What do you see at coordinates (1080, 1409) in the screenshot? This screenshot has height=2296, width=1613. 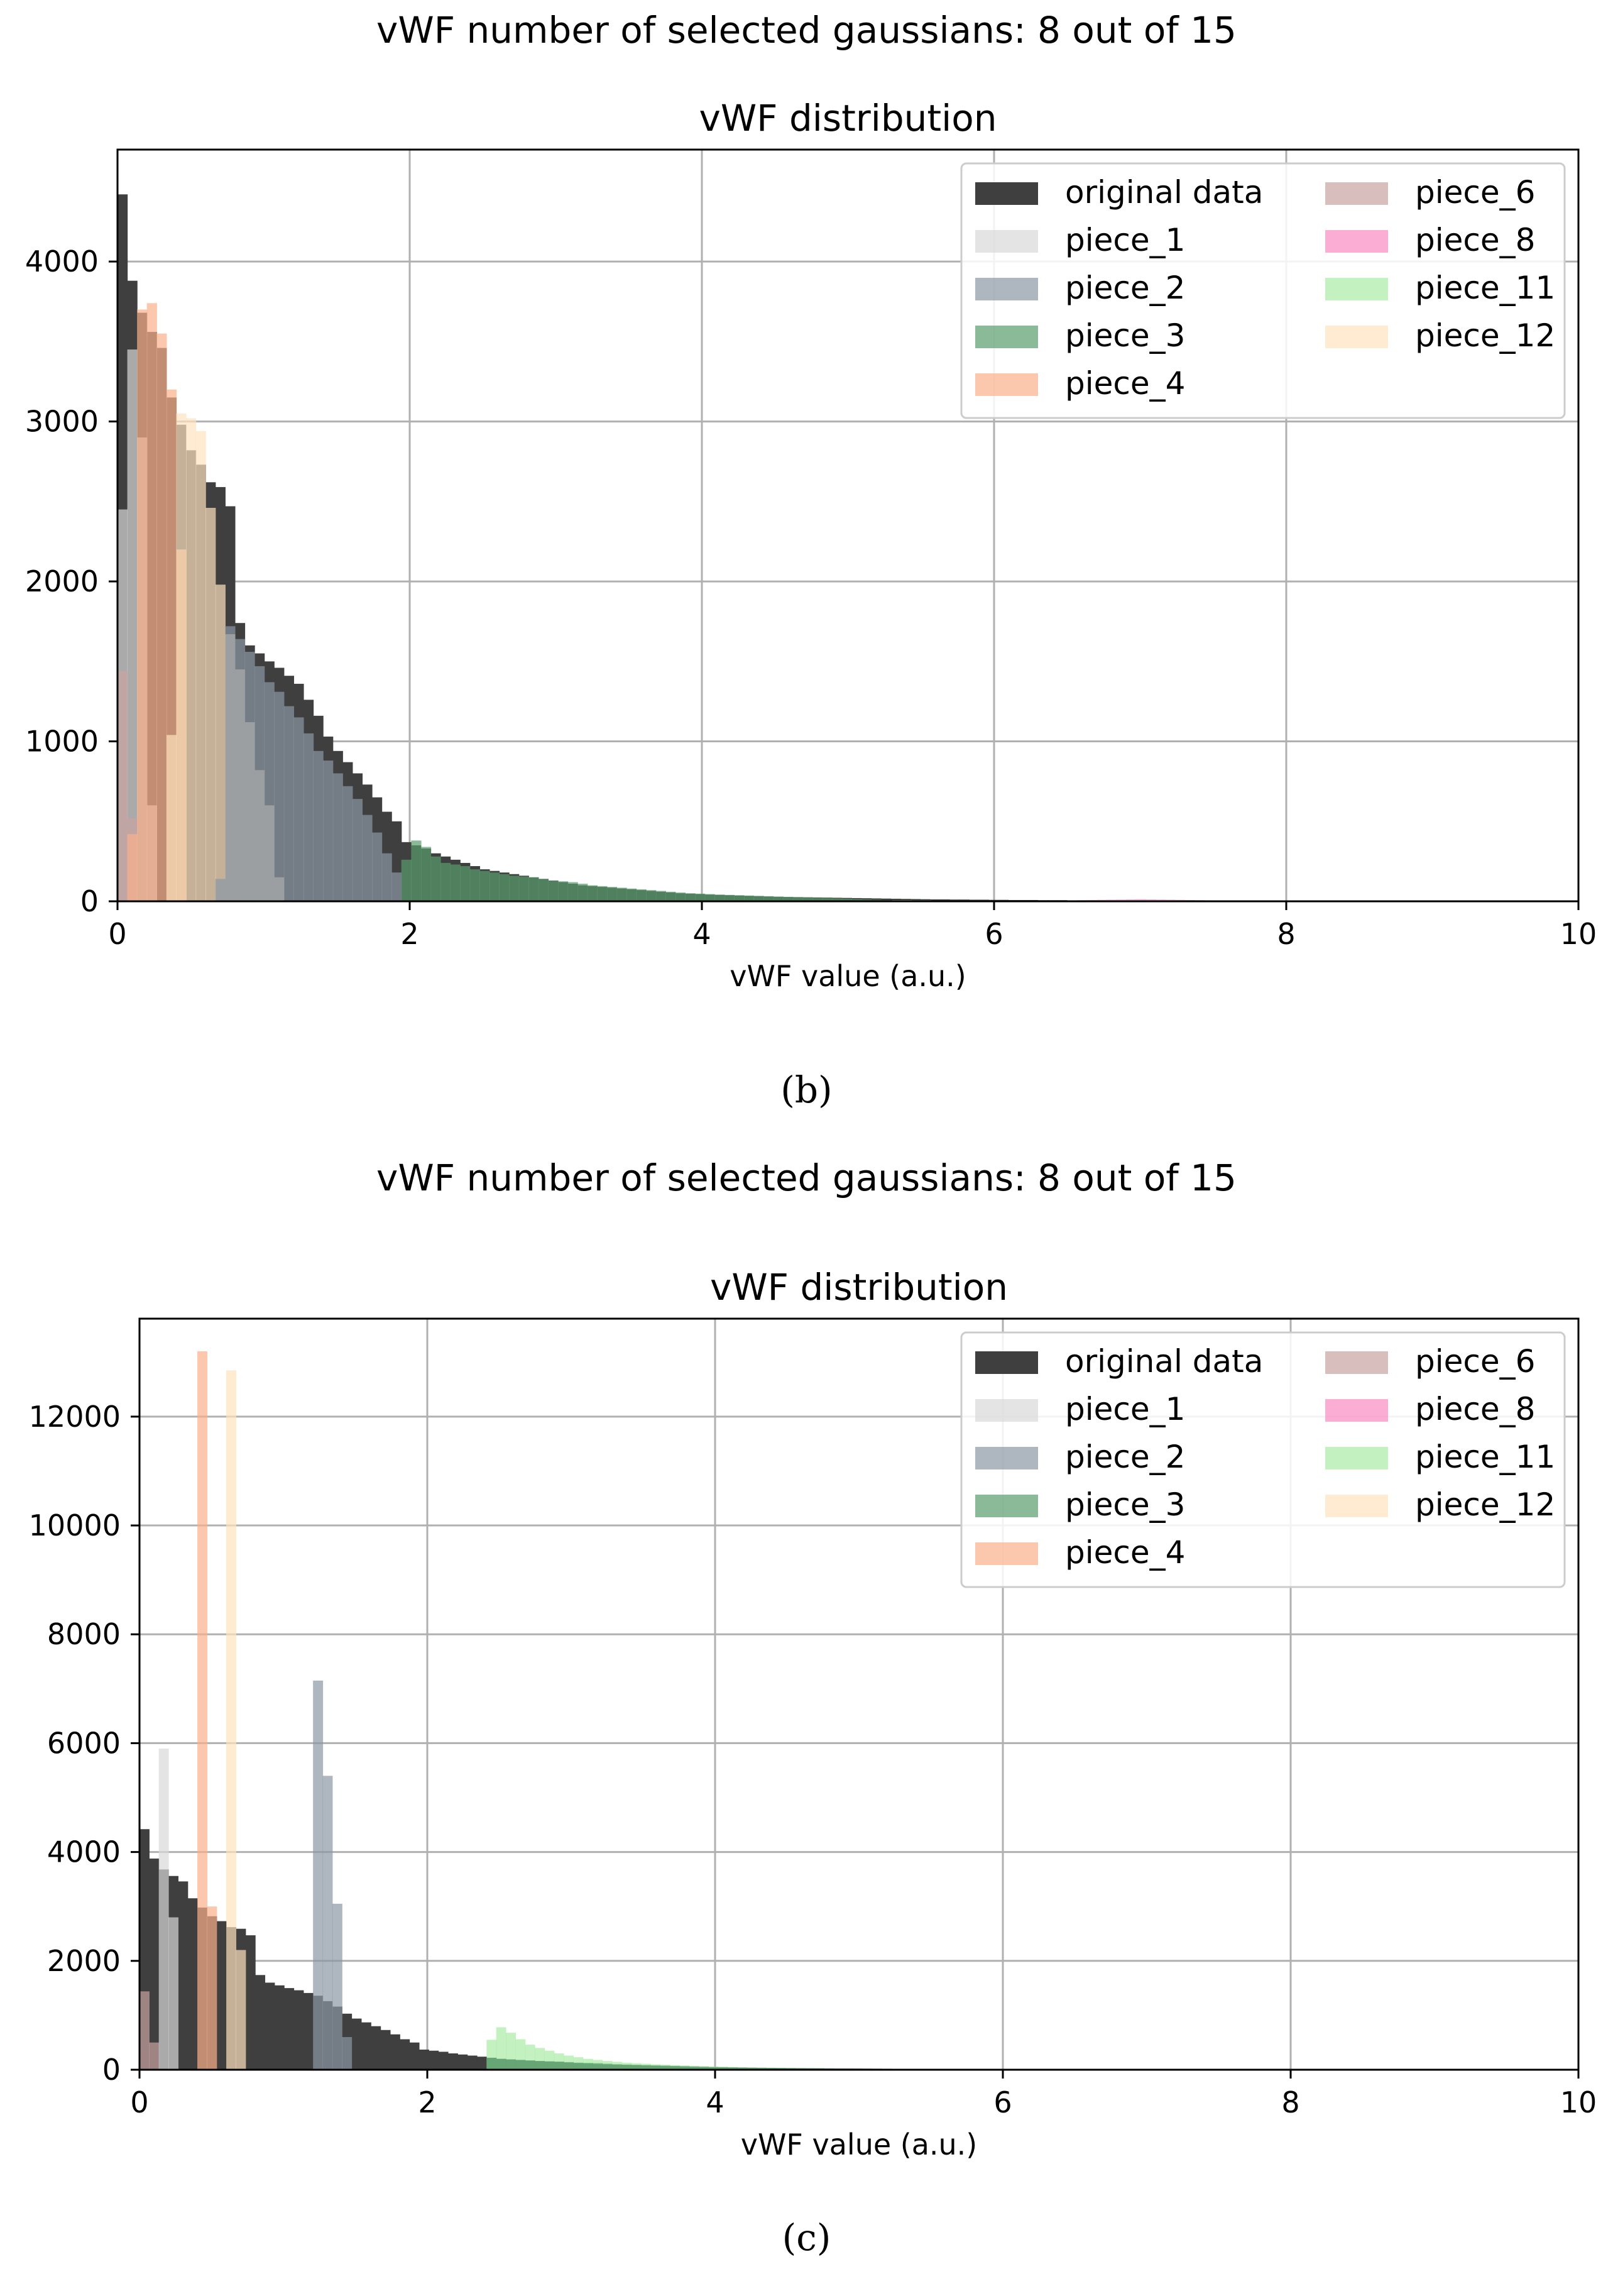 I see `legend-item-piece-1: piece_1` at bounding box center [1080, 1409].